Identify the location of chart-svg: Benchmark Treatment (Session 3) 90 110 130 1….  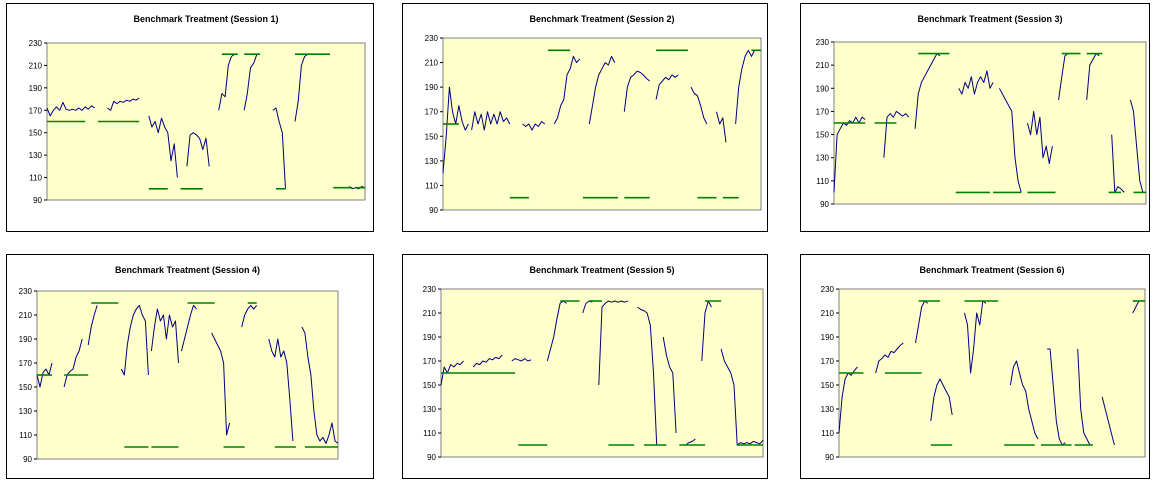
(981, 111).